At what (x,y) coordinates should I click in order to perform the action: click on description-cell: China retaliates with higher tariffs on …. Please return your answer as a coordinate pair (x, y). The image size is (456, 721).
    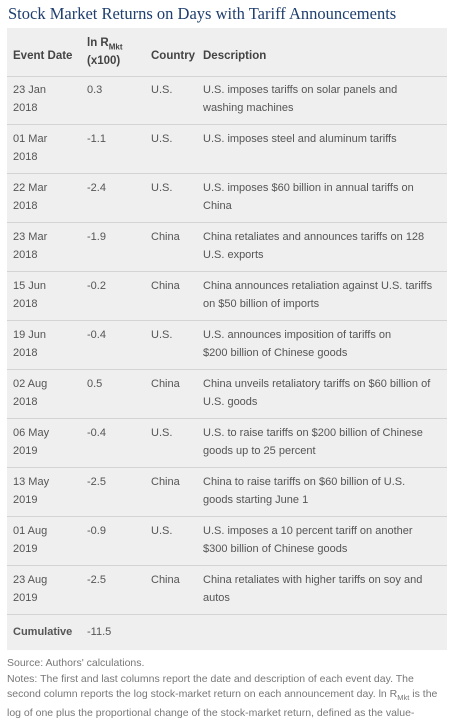
    Looking at the image, I should click on (323, 589).